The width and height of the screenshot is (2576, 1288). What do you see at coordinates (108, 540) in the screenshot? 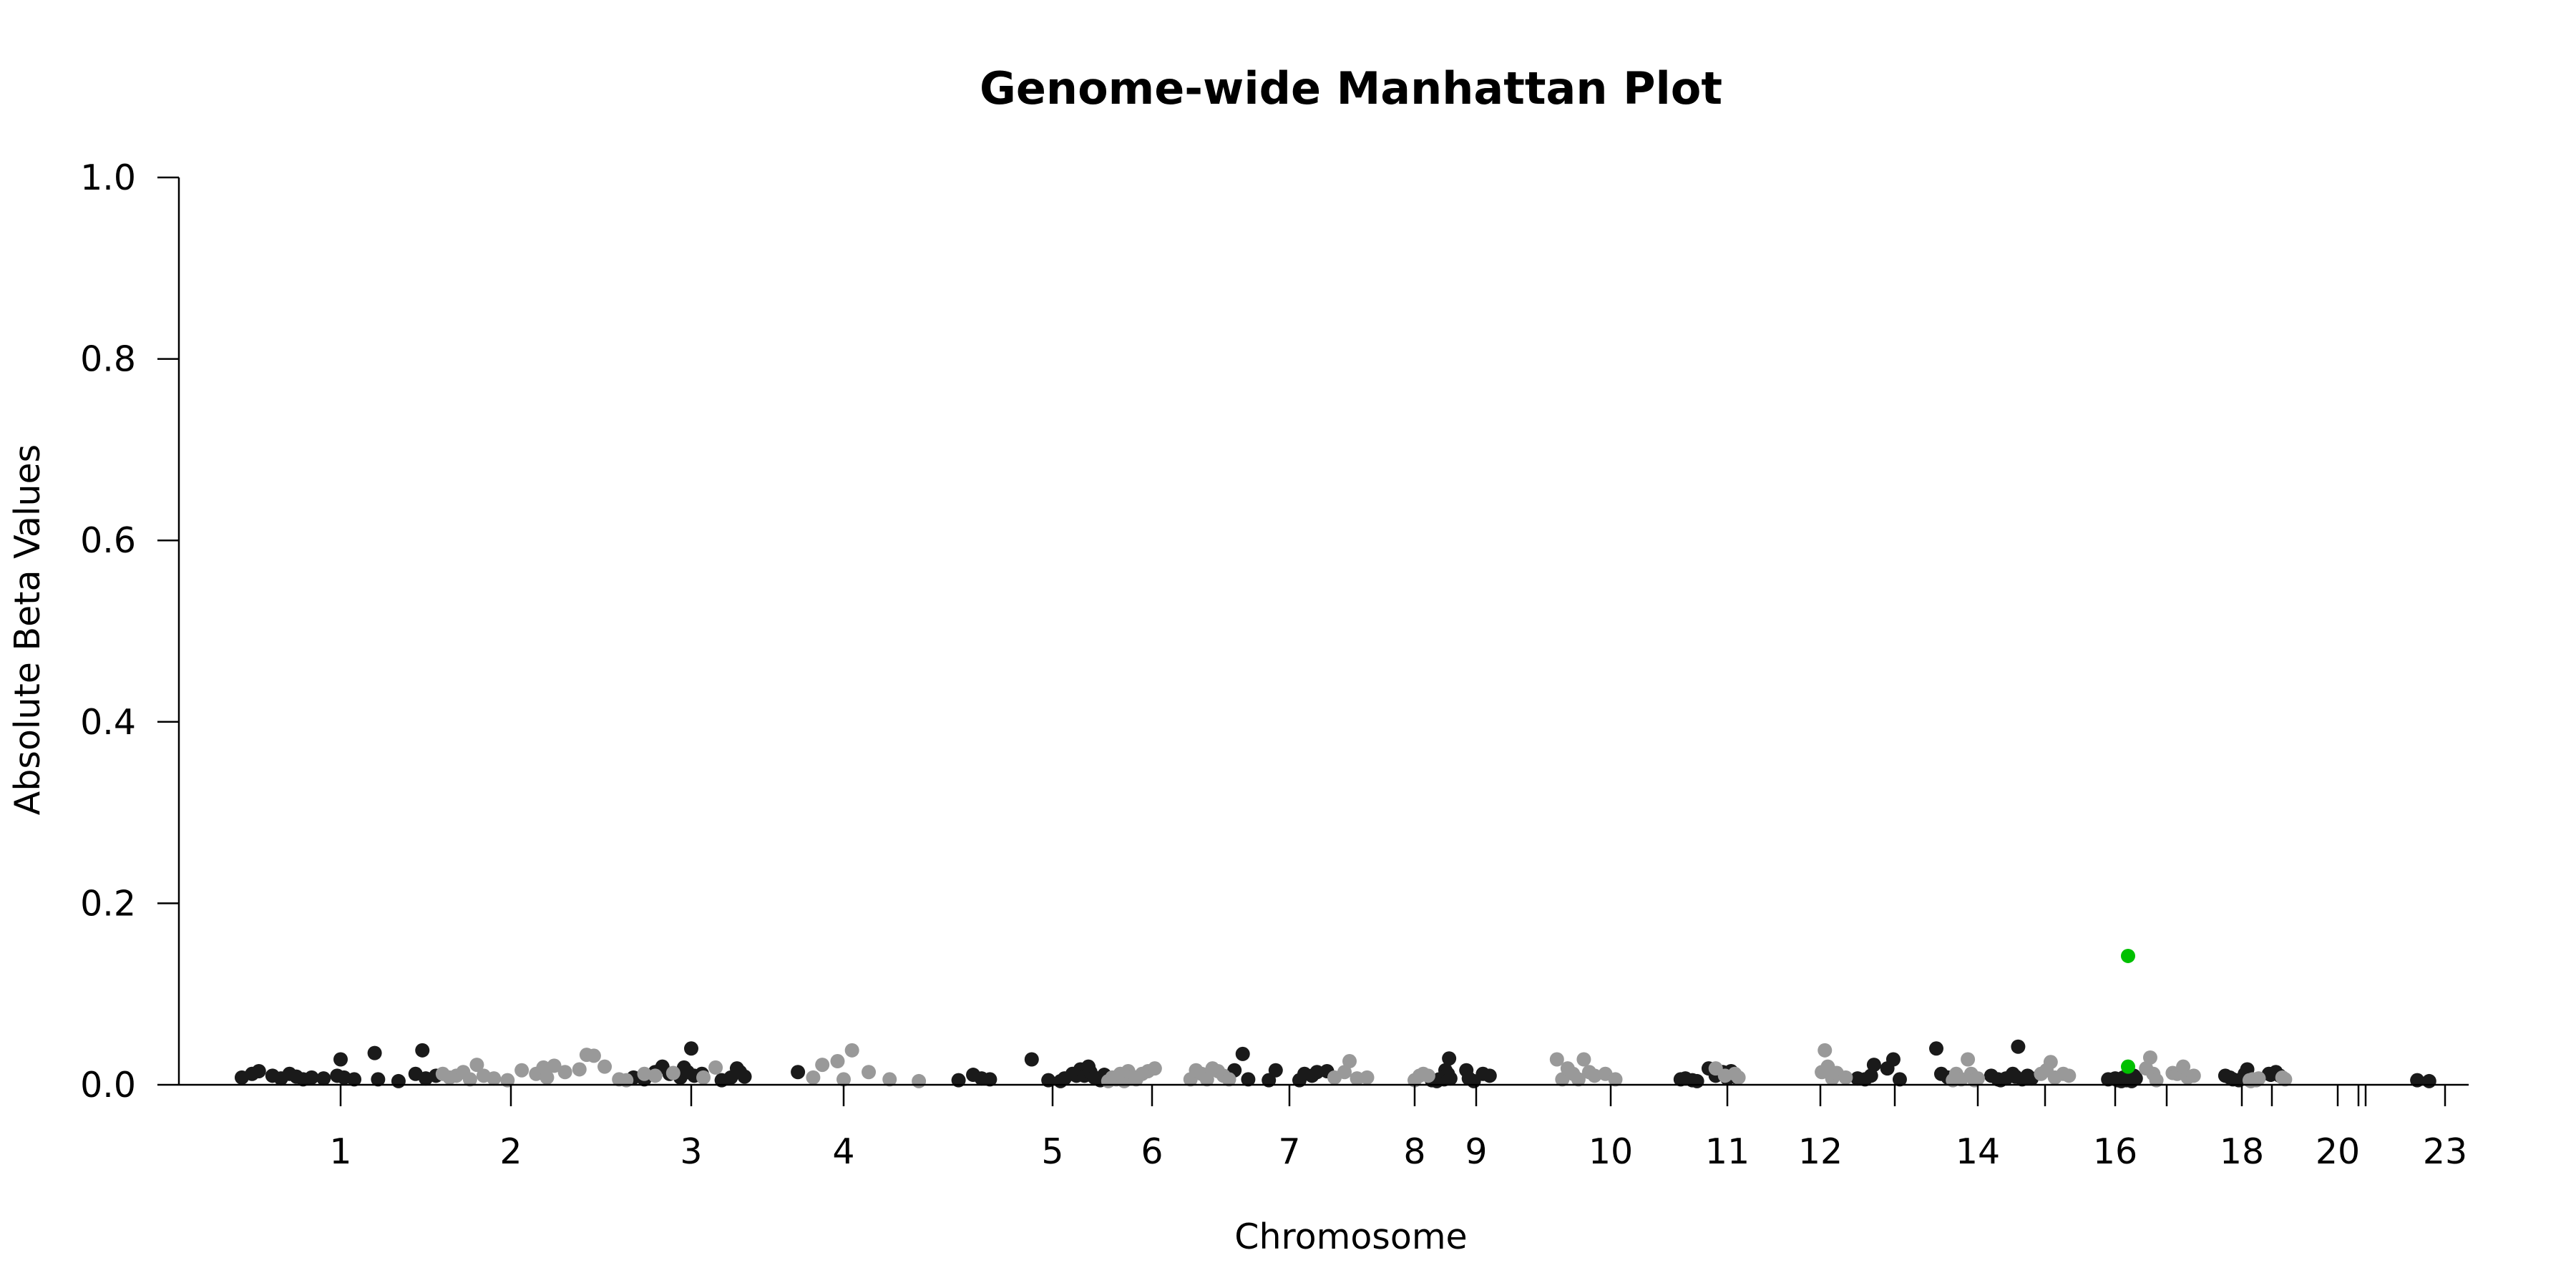
I see `y-tick-label: 0.6` at bounding box center [108, 540].